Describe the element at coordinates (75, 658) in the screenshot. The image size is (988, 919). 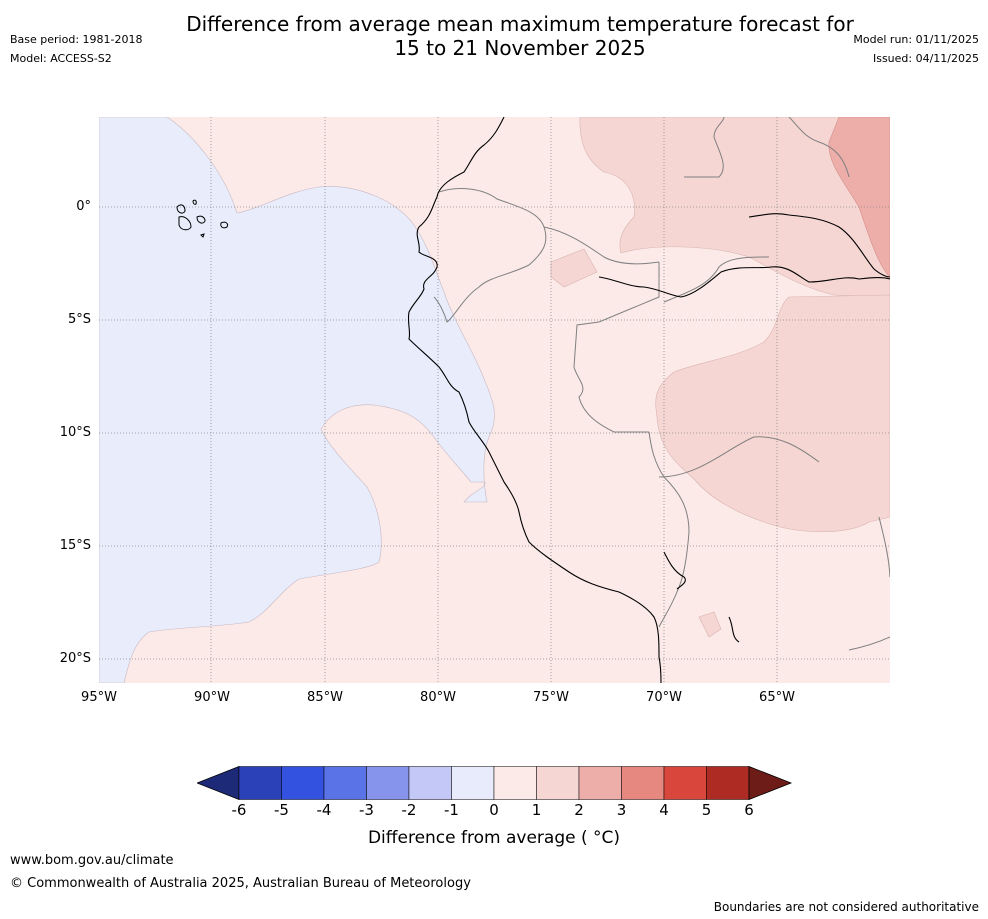
I see `lat-label-20s: 20°S` at that location.